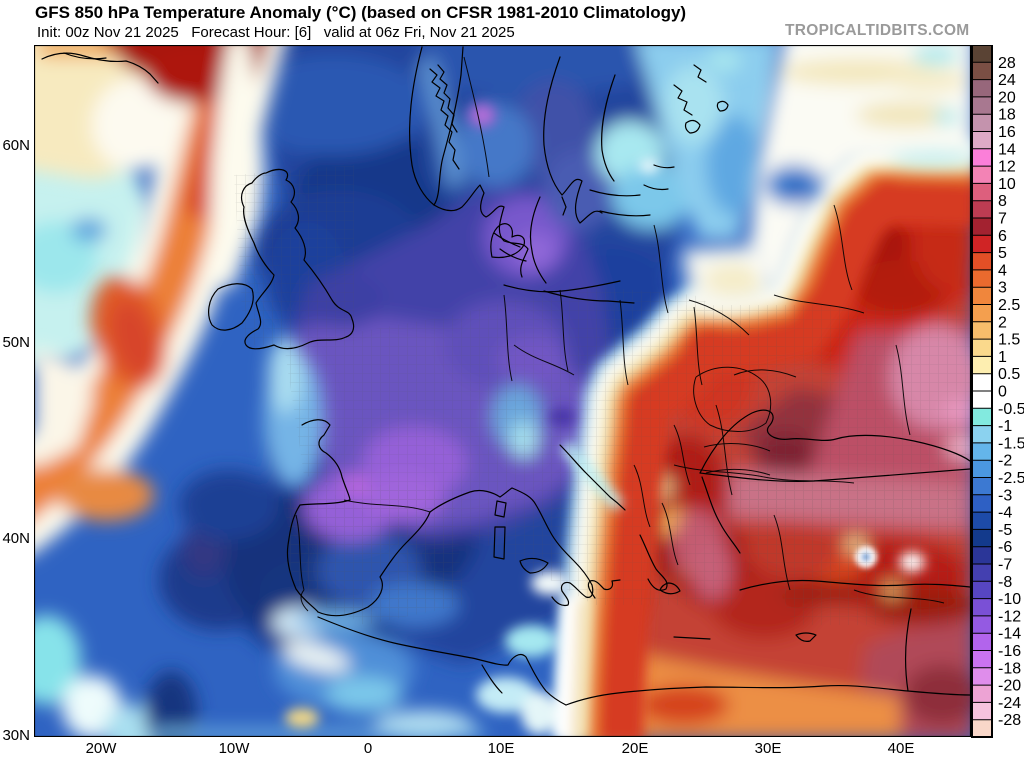 The image size is (1024, 757). I want to click on svg-text: 12, so click(1007, 167).